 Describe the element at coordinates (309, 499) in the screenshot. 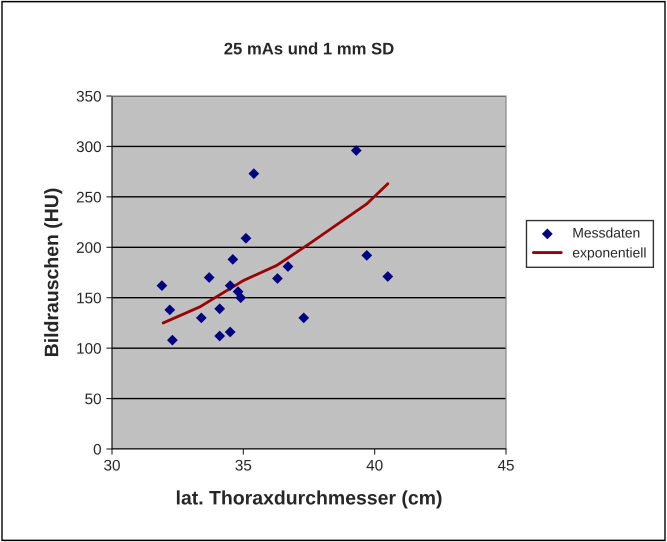

I see `x-axis-title: lat. Thoraxdurchmesser (cm)` at that location.